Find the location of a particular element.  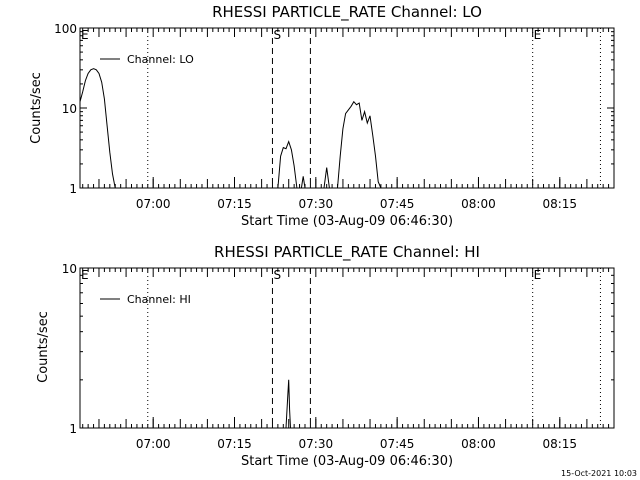

hi-x-tick-label: 07:00 is located at coordinates (153, 444).